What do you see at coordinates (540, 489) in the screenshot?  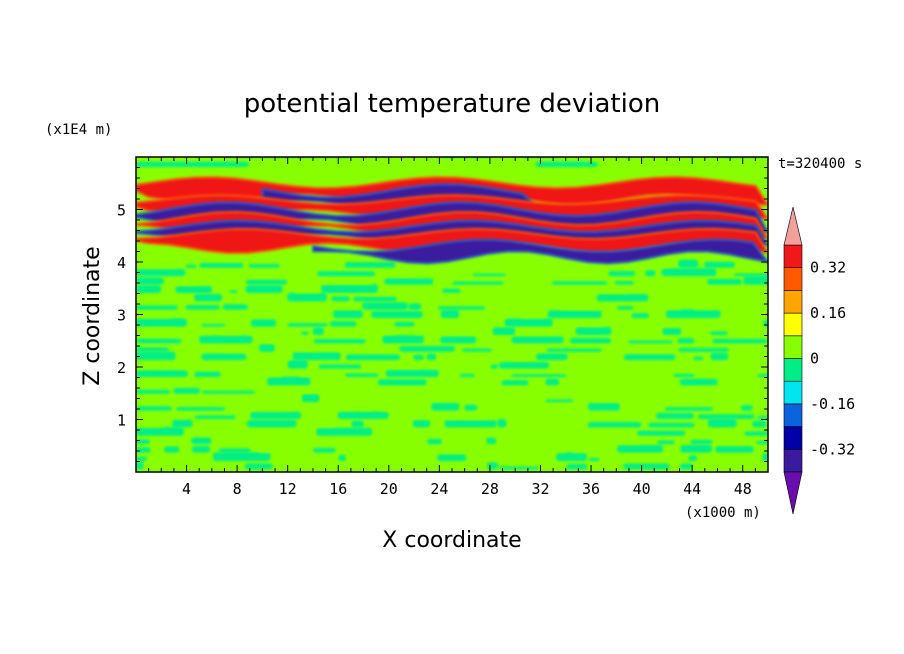 I see `x-tick-label: 32` at bounding box center [540, 489].